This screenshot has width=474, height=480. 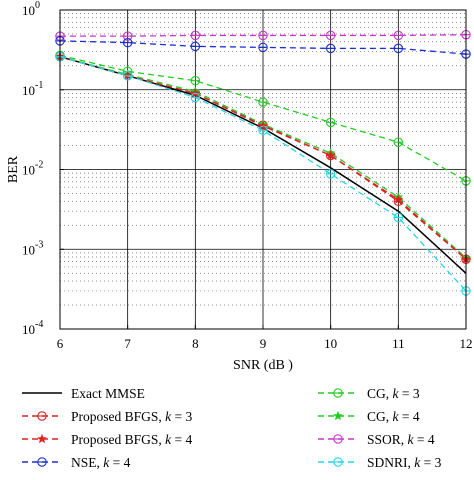 I want to click on legend-label: CG, k = 4, so click(x=393, y=416).